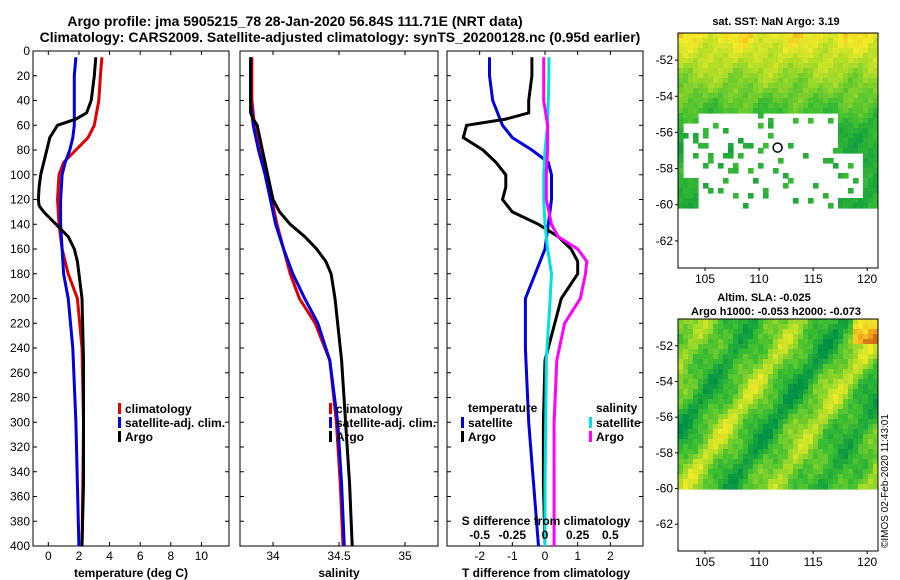  I want to click on x-tick-label: 6, so click(140, 556).